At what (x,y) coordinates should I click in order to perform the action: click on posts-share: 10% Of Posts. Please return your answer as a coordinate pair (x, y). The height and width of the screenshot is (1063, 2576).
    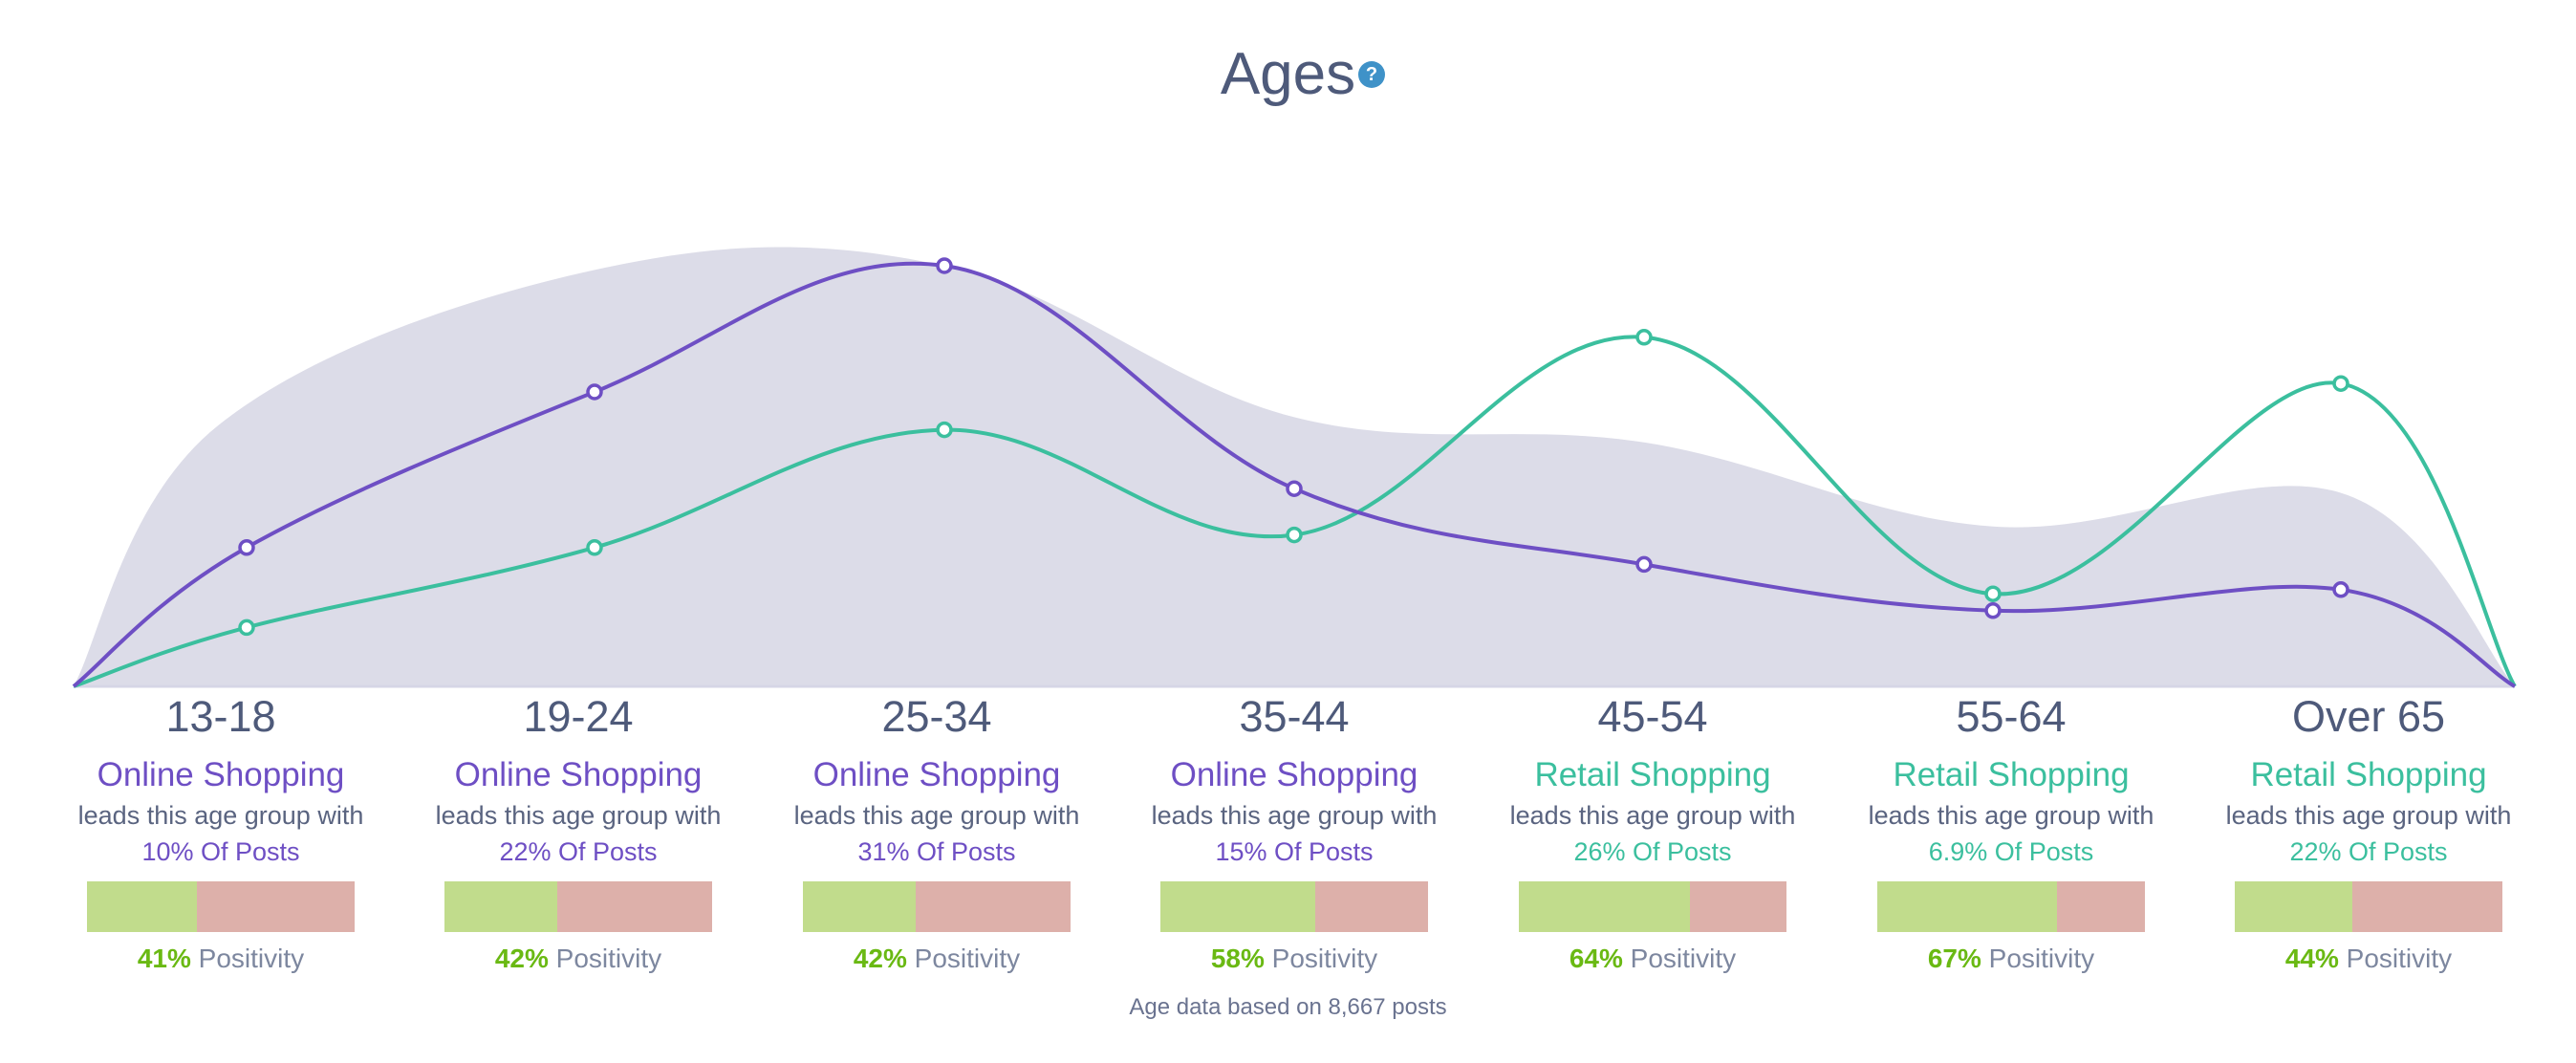
    Looking at the image, I should click on (220, 852).